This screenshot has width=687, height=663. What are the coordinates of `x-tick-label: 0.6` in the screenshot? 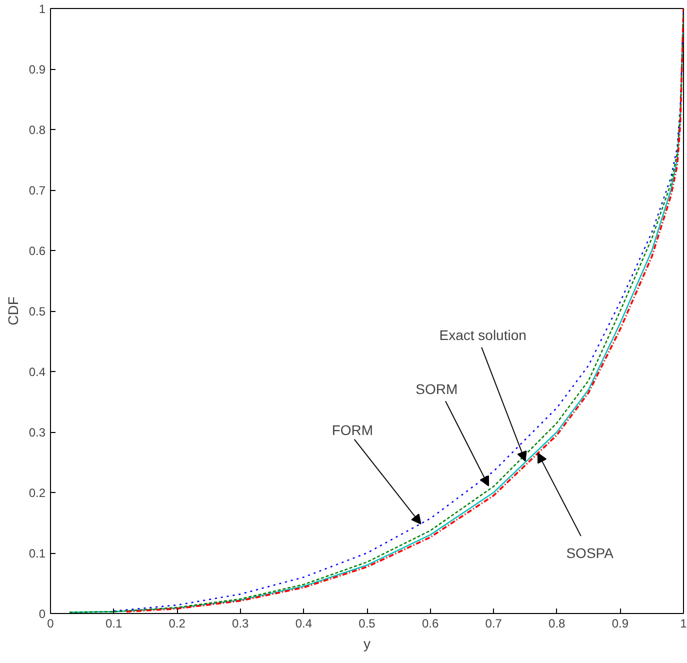 It's located at (430, 623).